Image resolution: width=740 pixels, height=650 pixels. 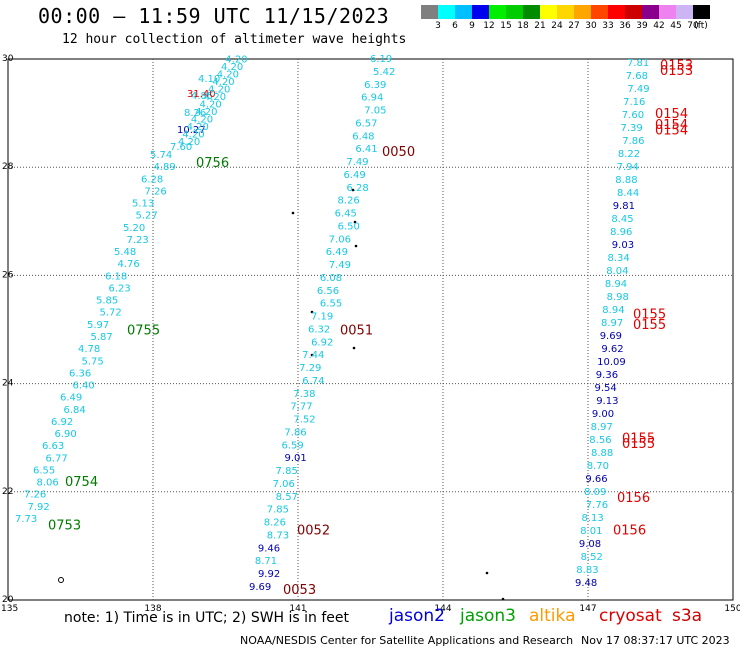 What do you see at coordinates (624, 206) in the screenshot?
I see `wave-height-label: 9.81` at bounding box center [624, 206].